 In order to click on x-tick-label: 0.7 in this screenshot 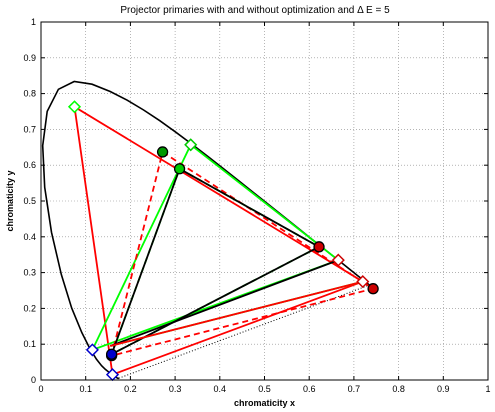, I will do `click(354, 389)`.